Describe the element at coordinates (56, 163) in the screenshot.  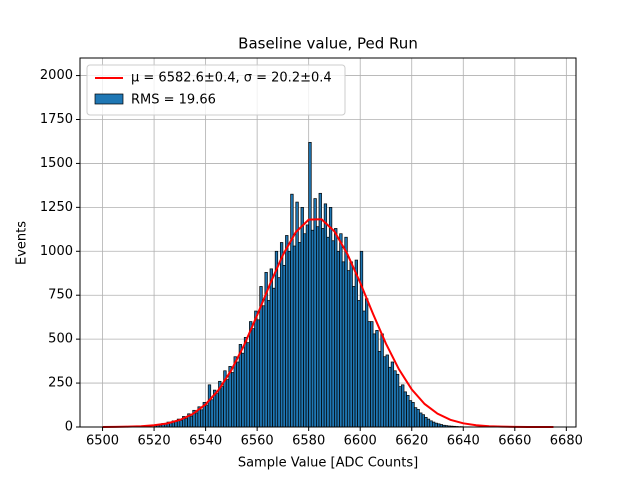
I see `y-tick-label: 1500` at that location.